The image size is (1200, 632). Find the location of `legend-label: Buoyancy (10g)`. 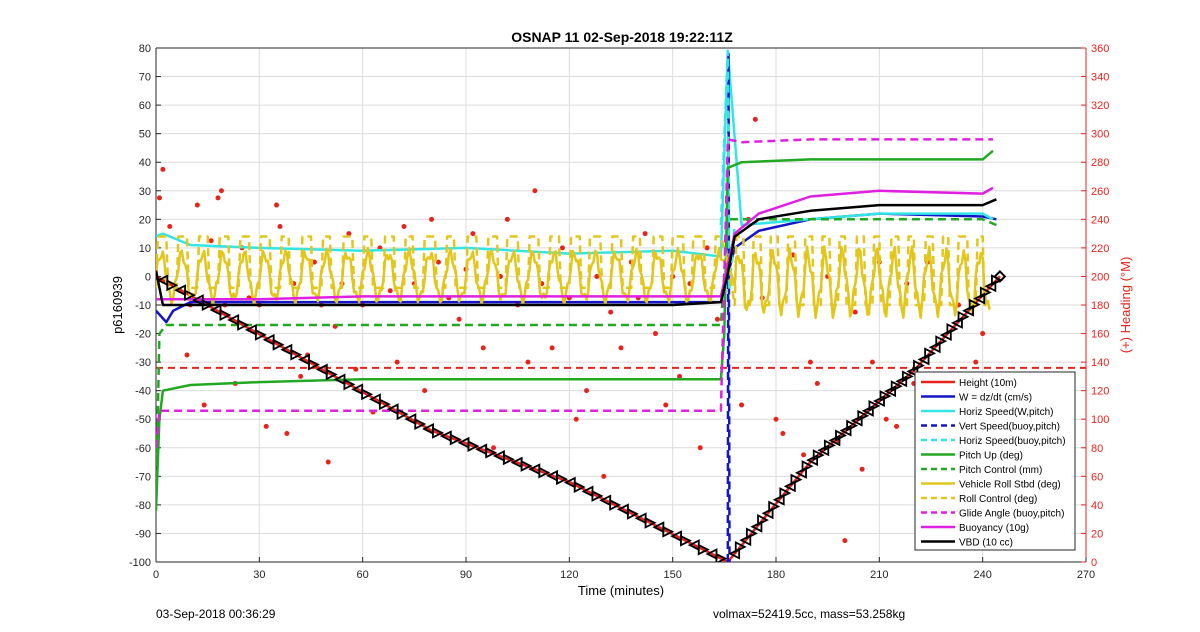

legend-label: Buoyancy (10g) is located at coordinates (994, 528).